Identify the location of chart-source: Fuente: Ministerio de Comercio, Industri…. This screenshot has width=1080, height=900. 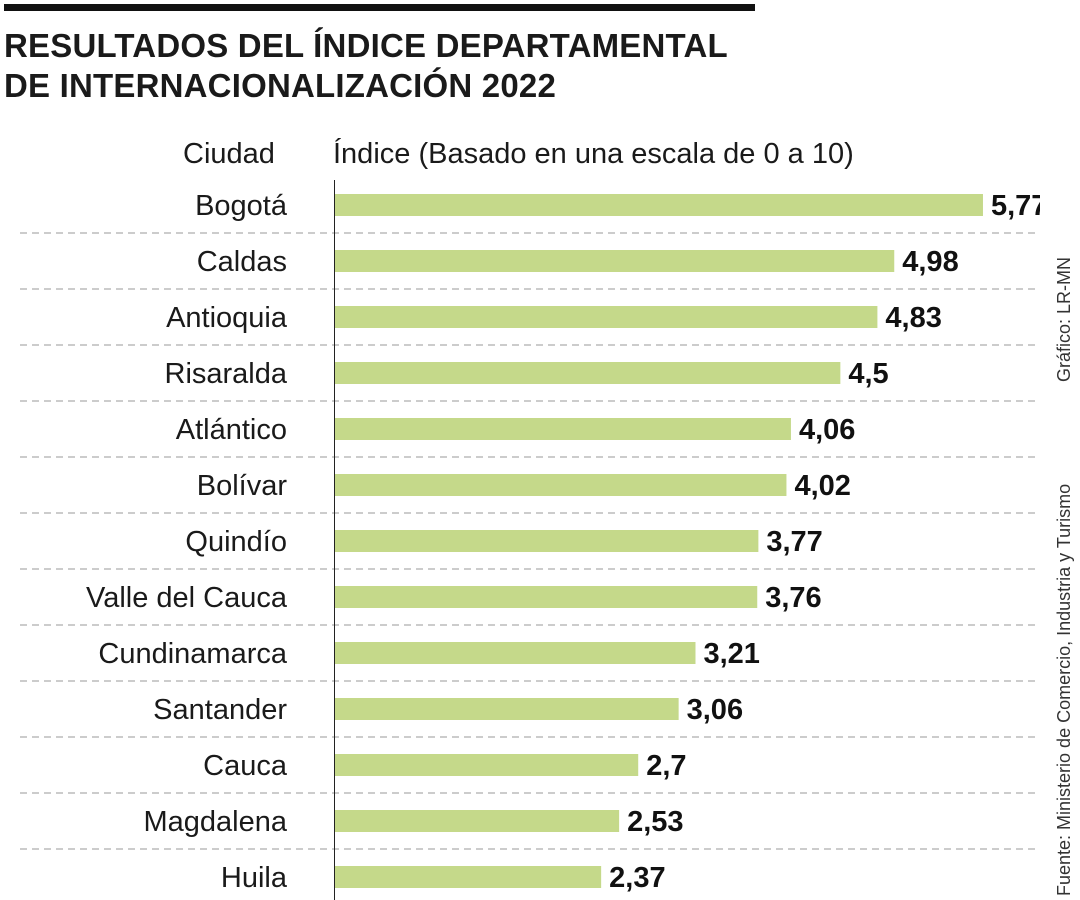
(1064, 689).